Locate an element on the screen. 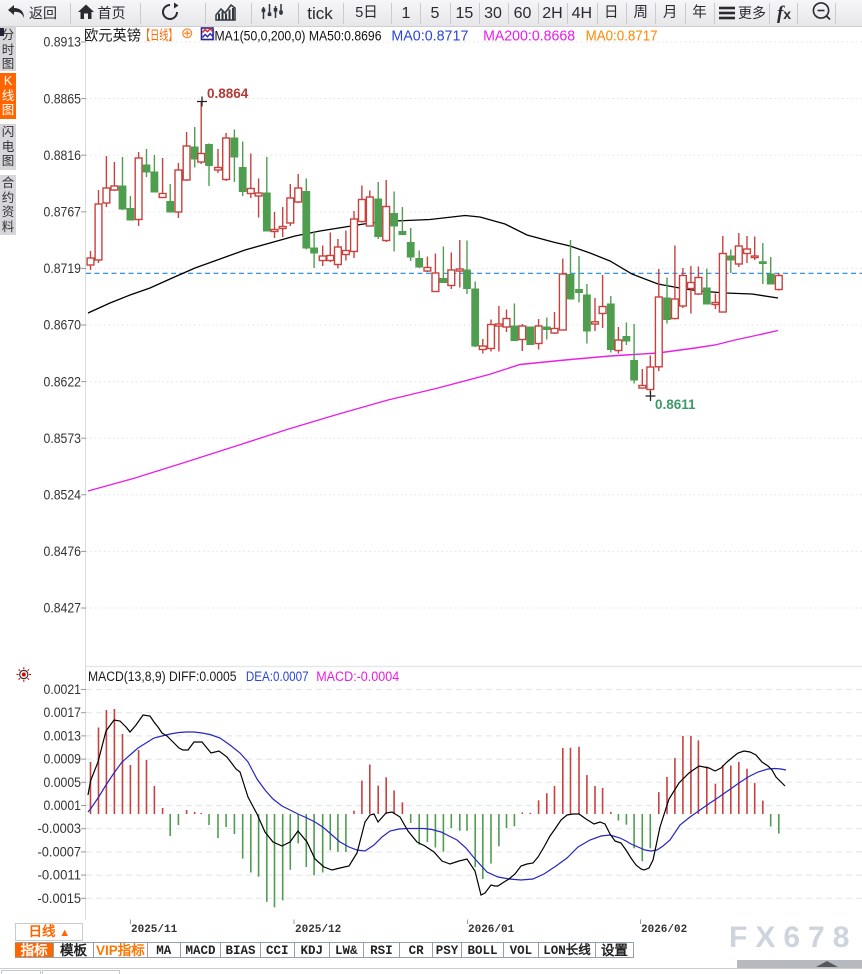 This screenshot has width=862, height=974. svg-text: 0.8573 is located at coordinates (63, 438).